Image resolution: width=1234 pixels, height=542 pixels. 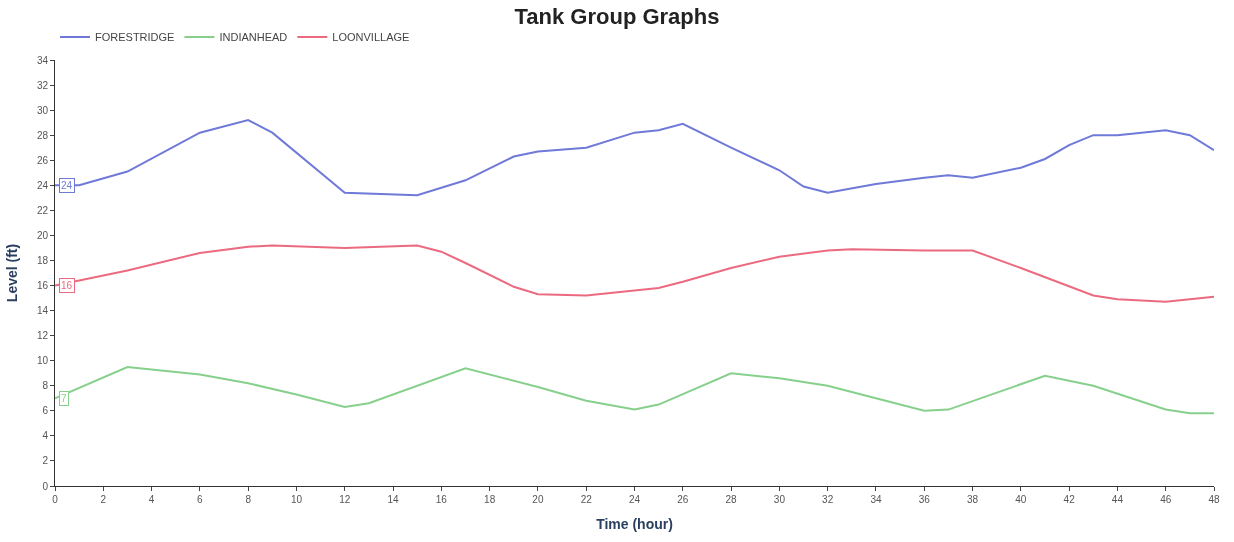 I want to click on x-tick-label: 48, so click(x=1214, y=499).